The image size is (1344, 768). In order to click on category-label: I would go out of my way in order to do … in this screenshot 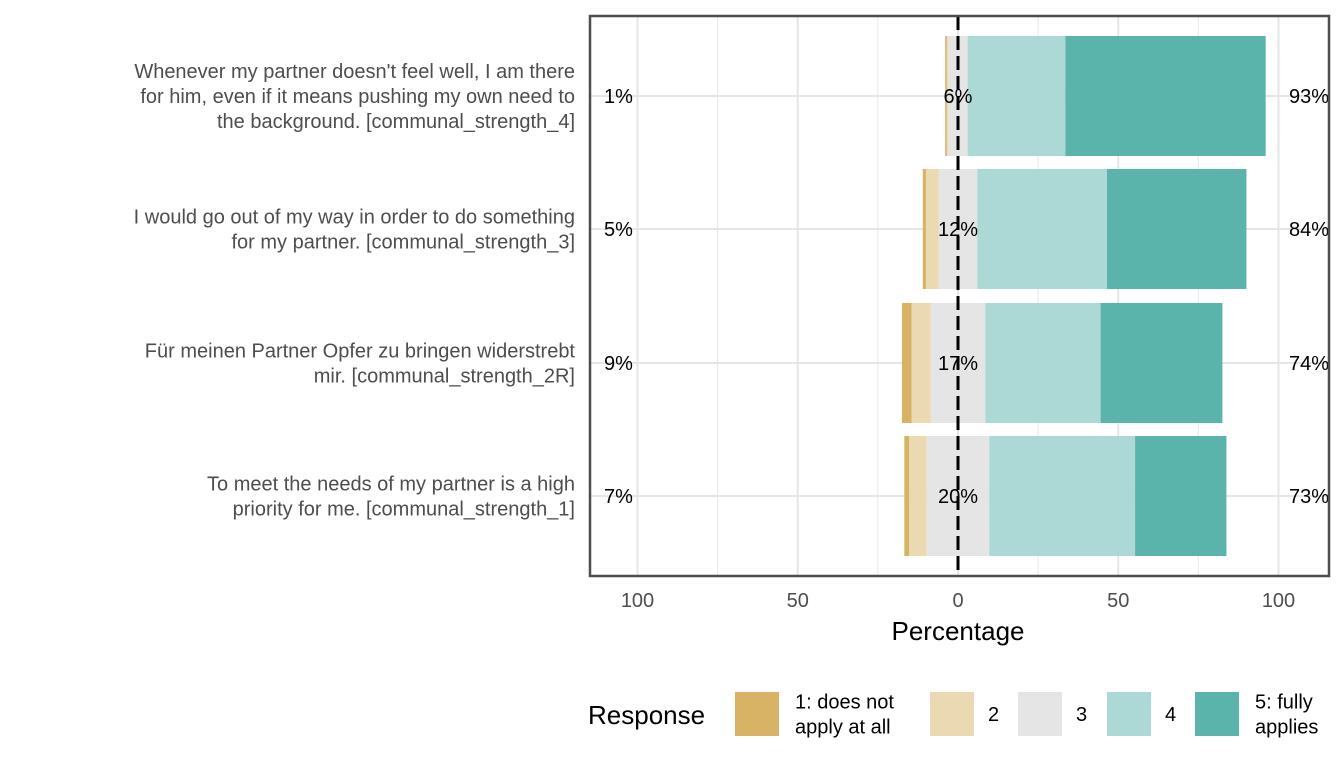, I will do `click(354, 230)`.